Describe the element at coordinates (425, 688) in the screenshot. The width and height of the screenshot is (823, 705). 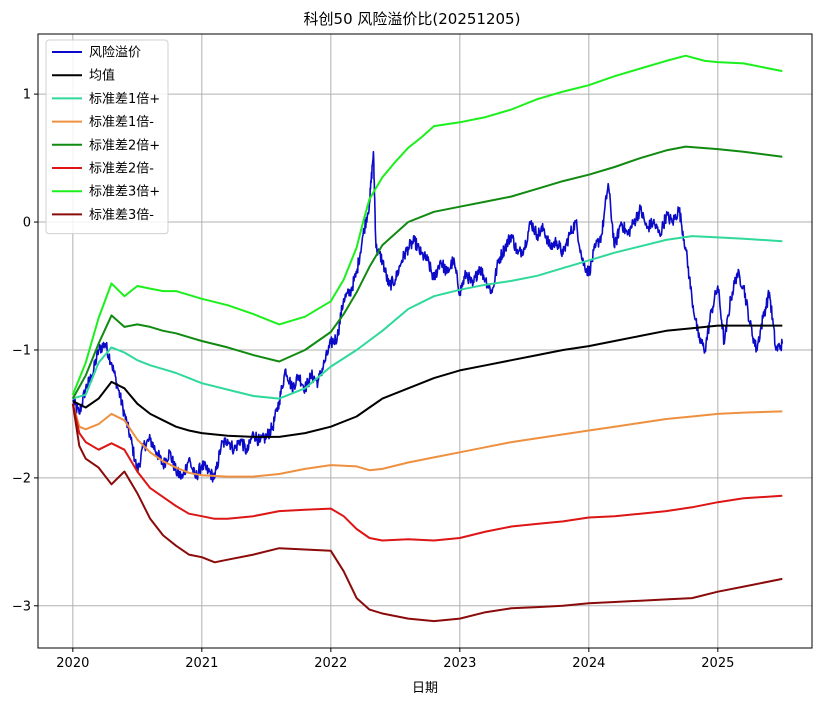
I see `x-axis-label: 日期` at that location.